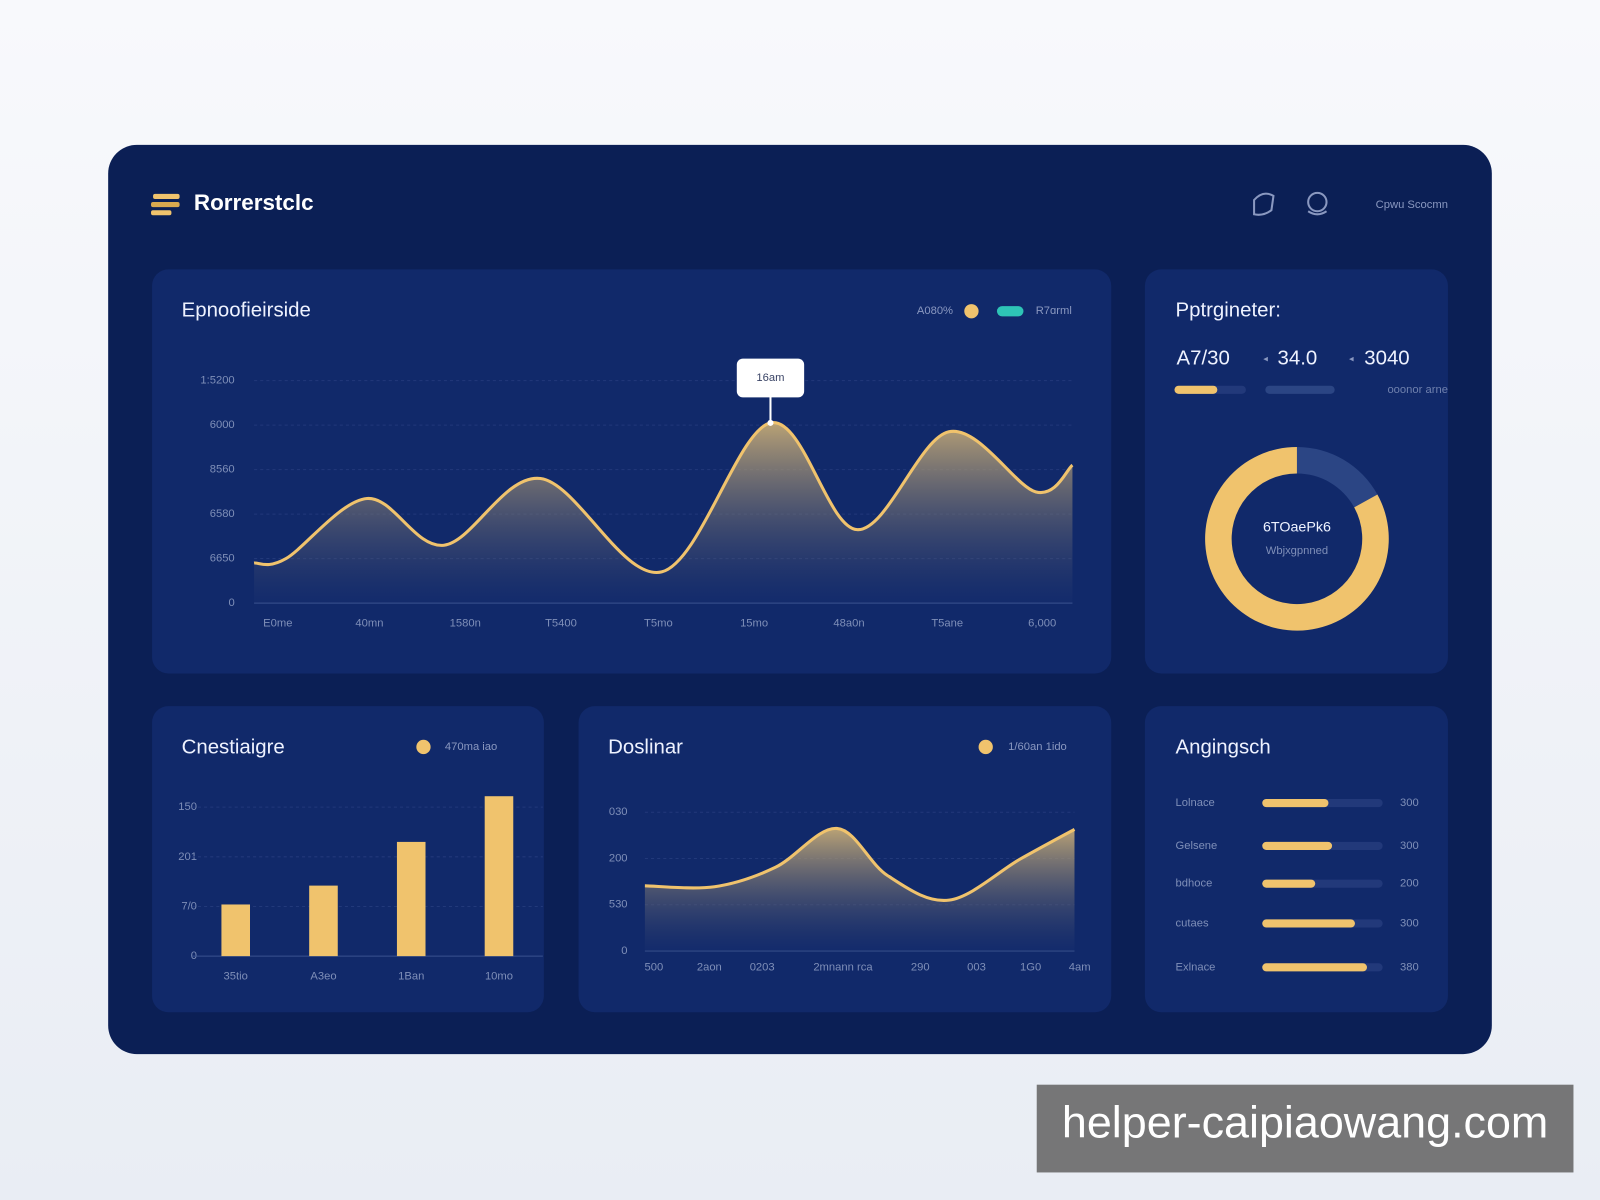 The image size is (1600, 1200). I want to click on y-tick-label: 1:5200, so click(217, 381).